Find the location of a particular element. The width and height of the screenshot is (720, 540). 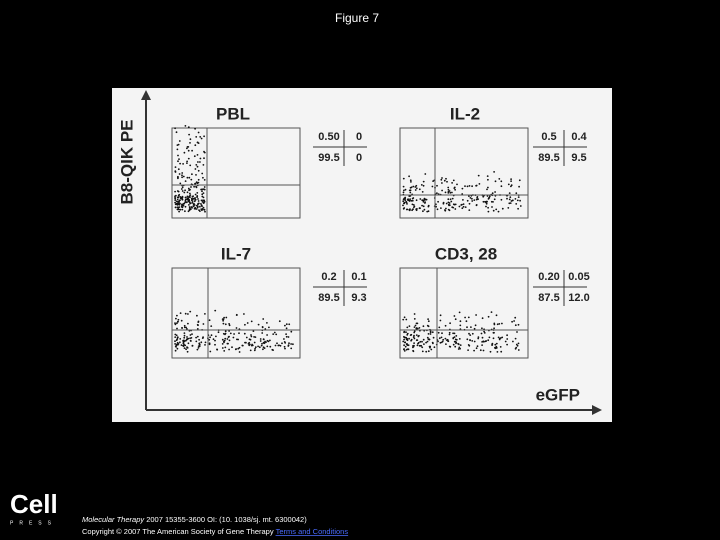

quadrant-value: 0.2 is located at coordinates (328, 277).